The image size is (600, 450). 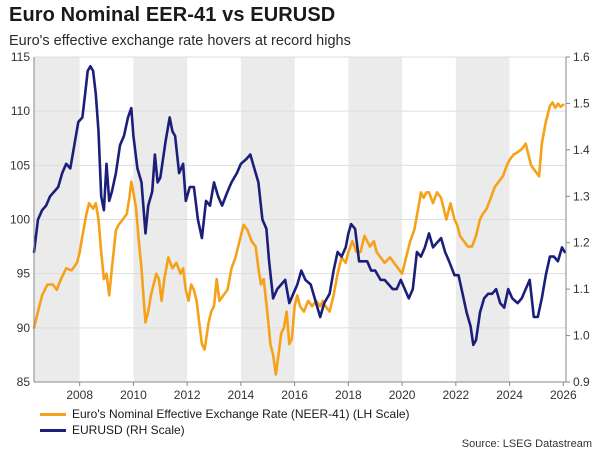 What do you see at coordinates (581, 150) in the screenshot?
I see `right-y-tick-label: 1.4` at bounding box center [581, 150].